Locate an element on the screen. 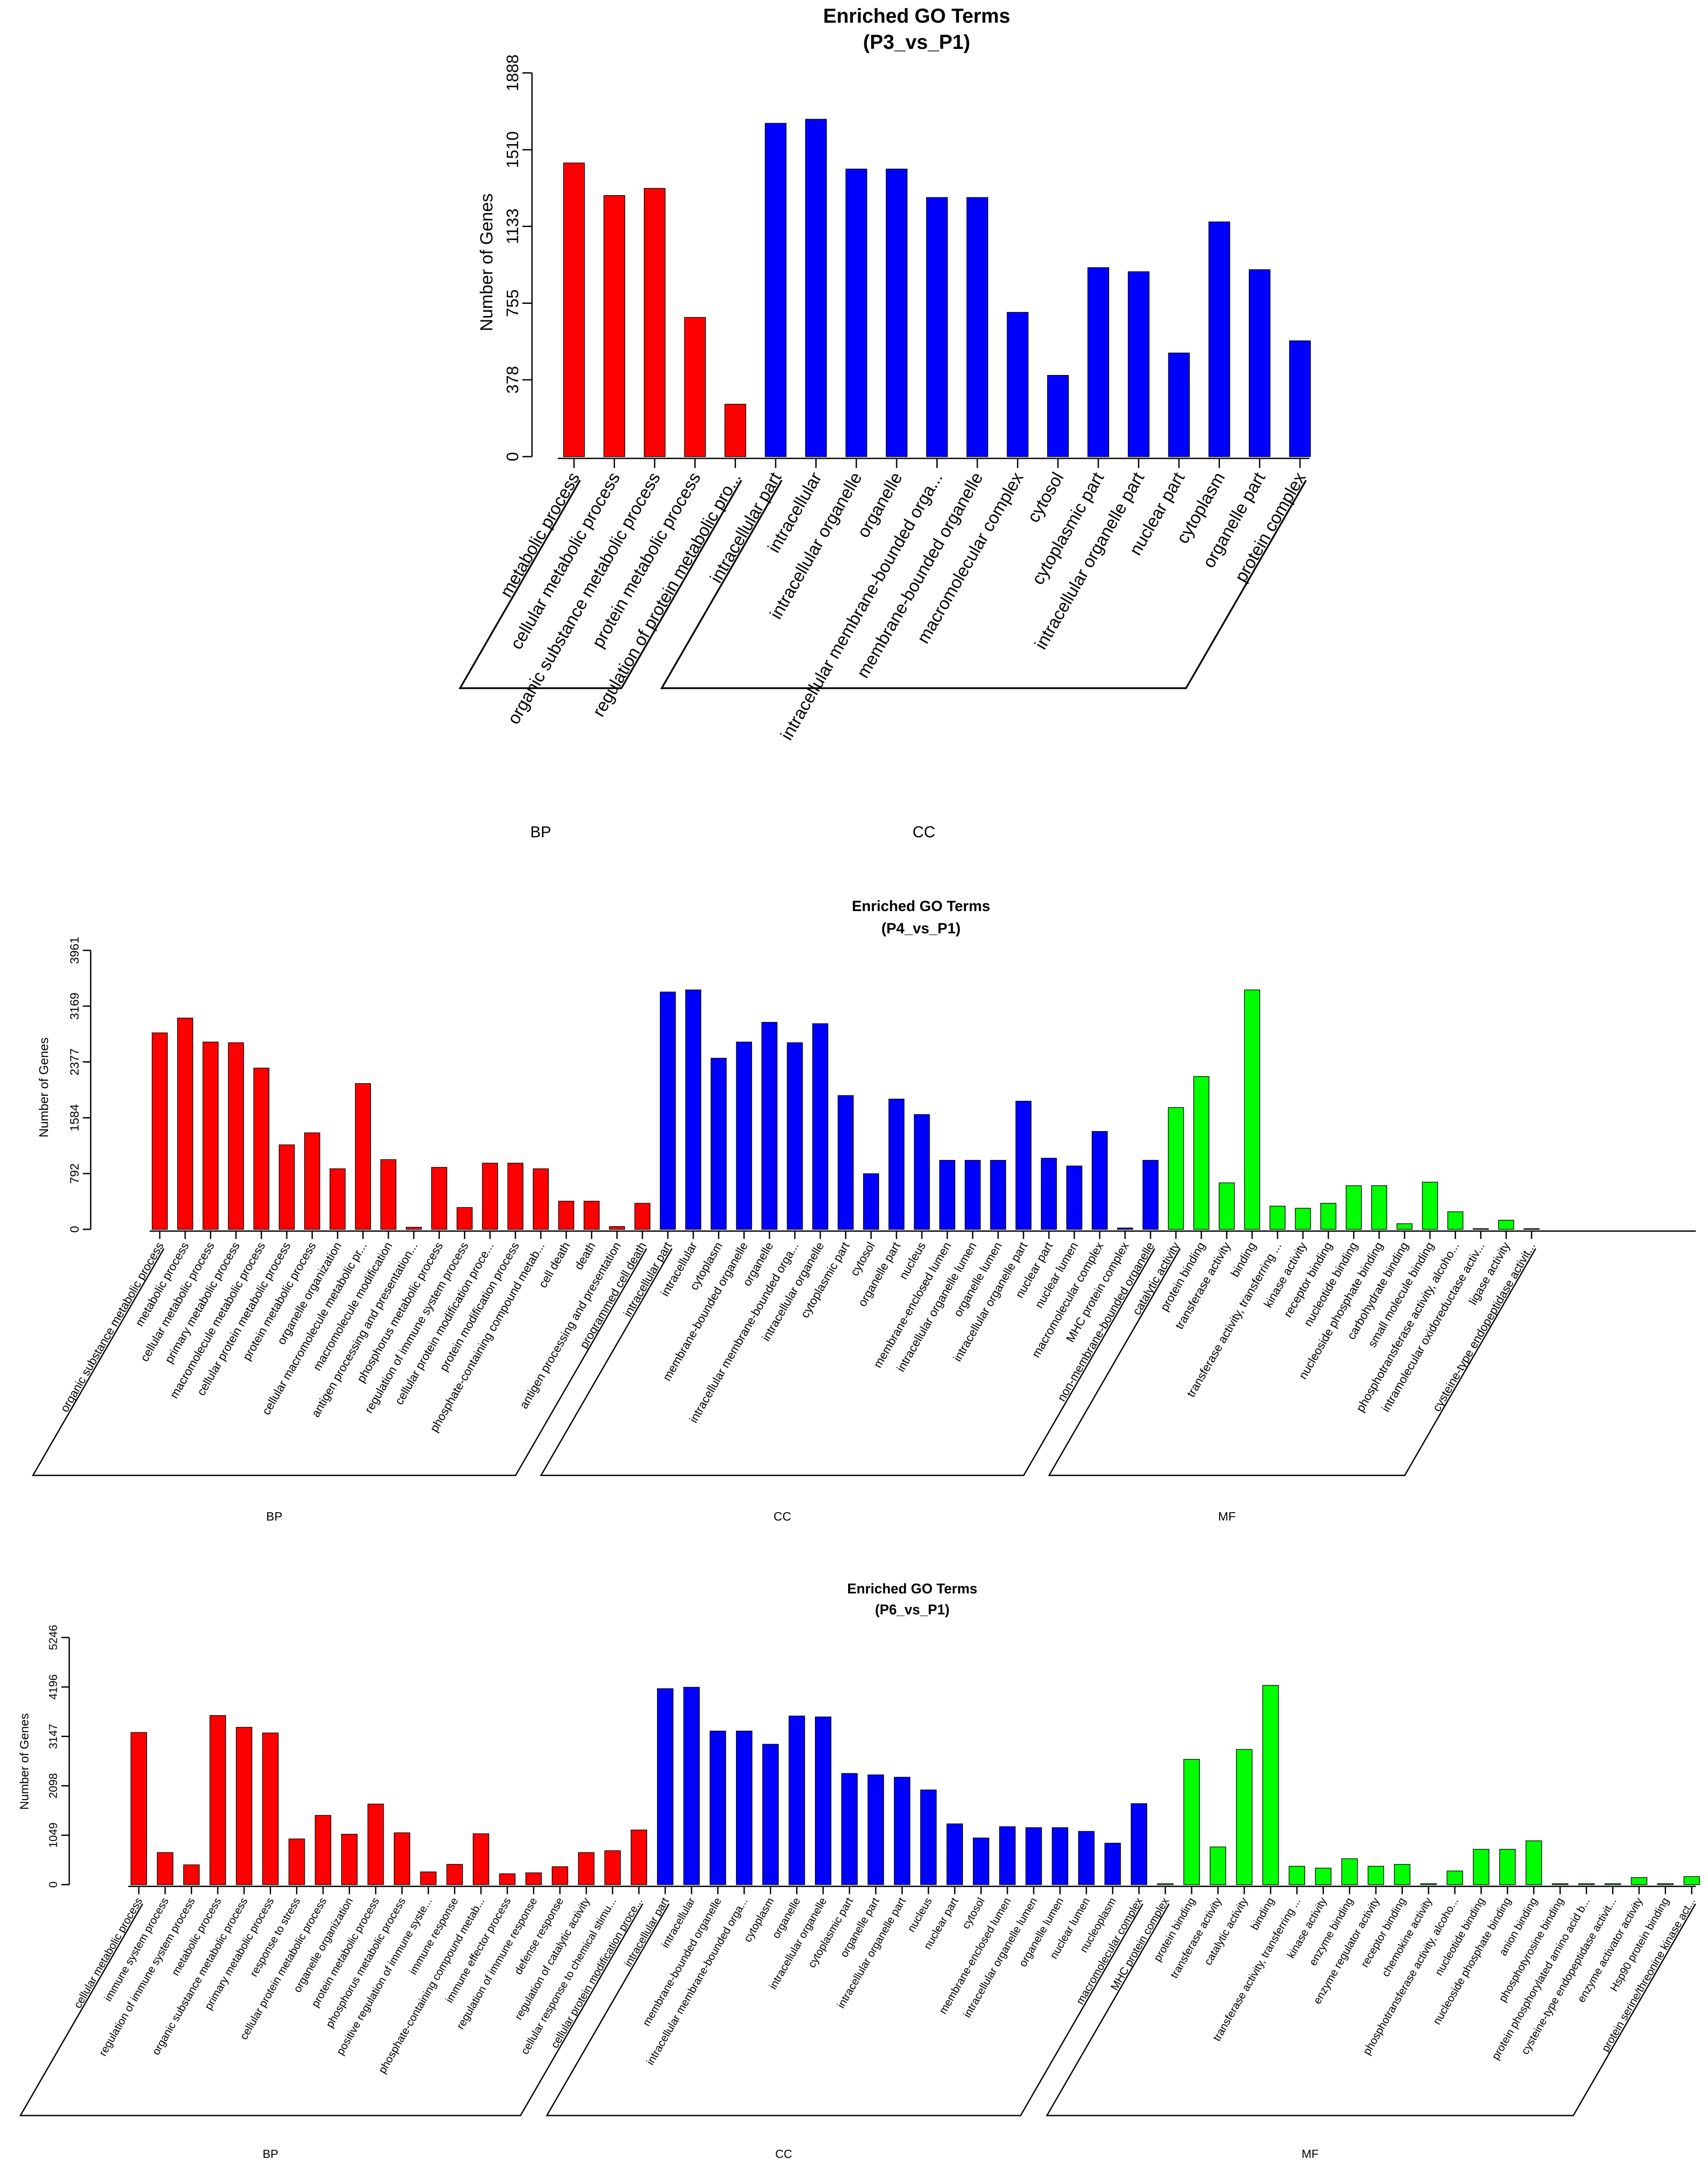 The height and width of the screenshot is (2164, 1708). panel-2-y-tick-label: 792 is located at coordinates (74, 1173).